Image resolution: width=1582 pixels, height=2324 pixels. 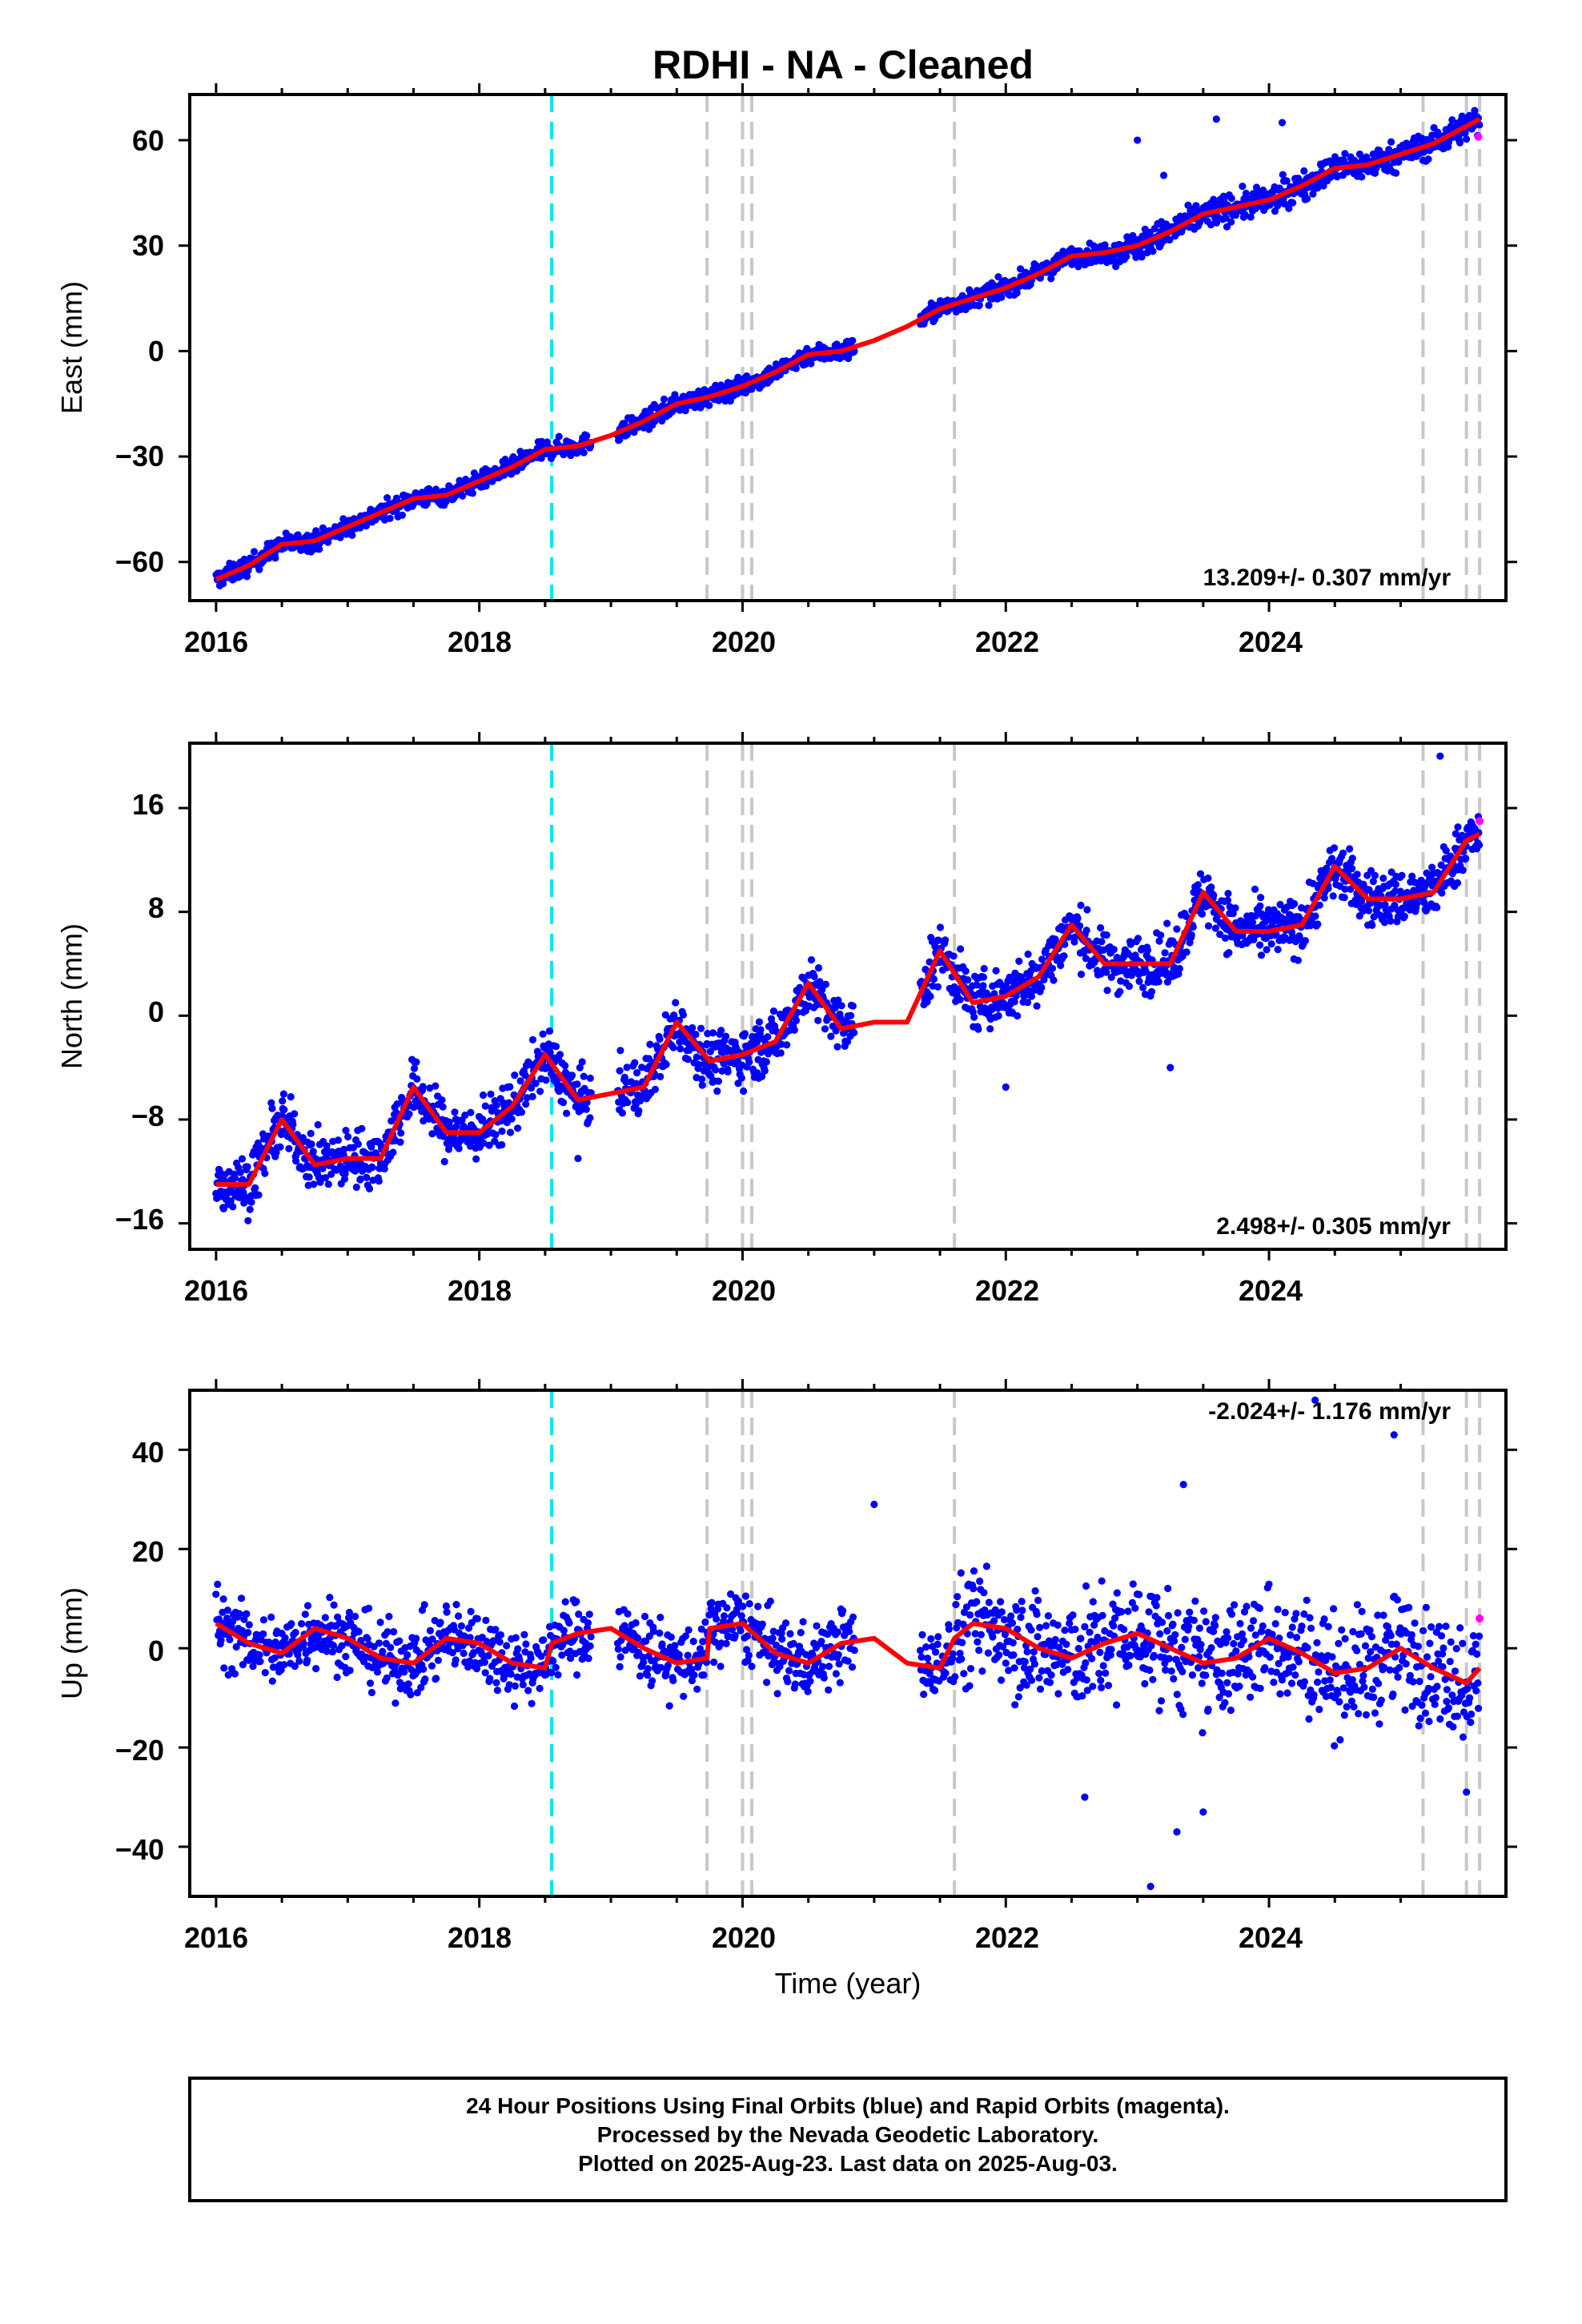 What do you see at coordinates (1271, 1290) in the screenshot?
I see `north-xtick-label: 2024` at bounding box center [1271, 1290].